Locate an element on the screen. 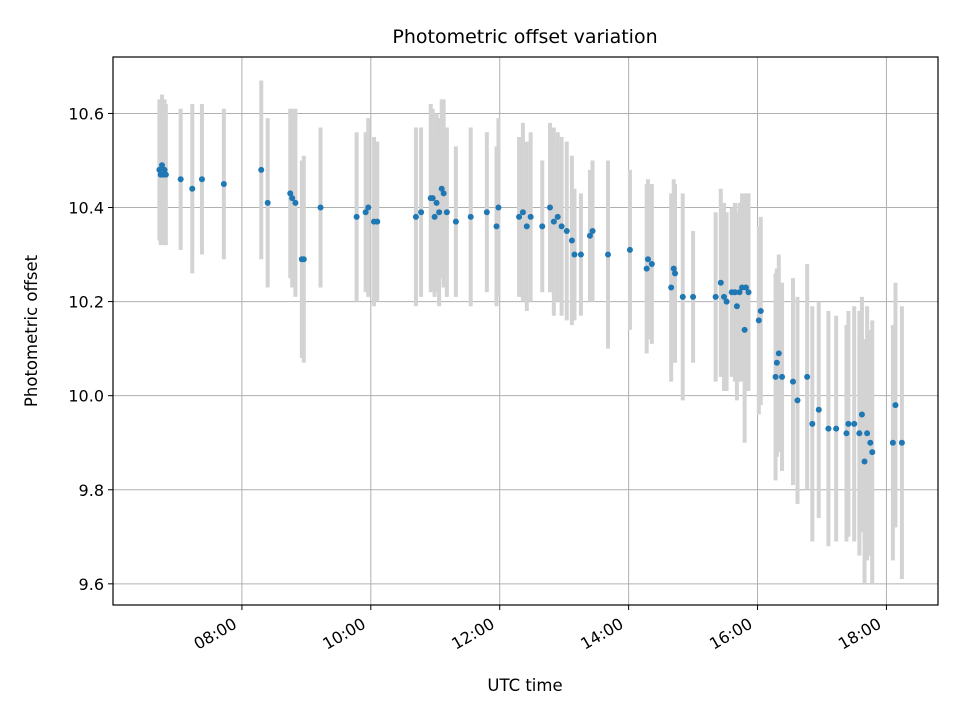 Image resolution: width=960 pixels, height=720 pixels. y-tick-label: 10.0 is located at coordinates (86, 396).